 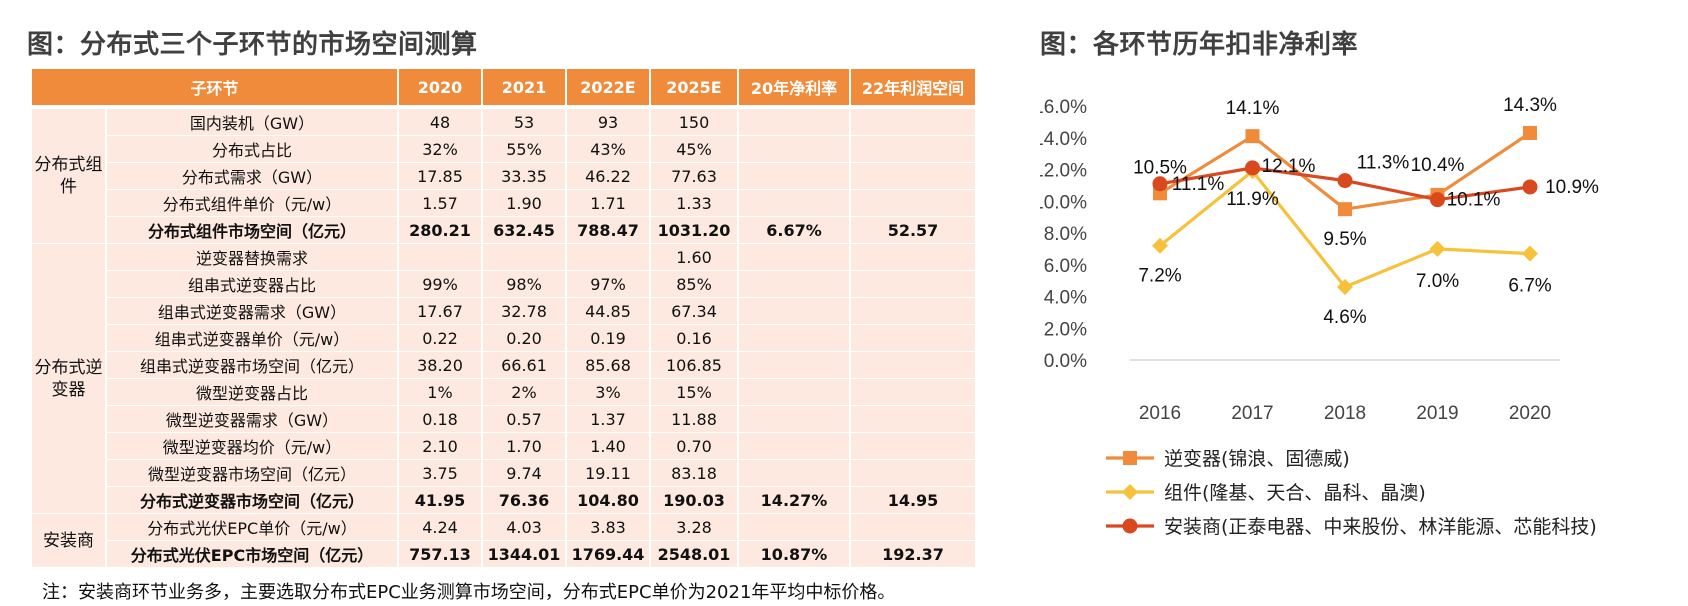 What do you see at coordinates (608, 230) in the screenshot?
I see `table-cell: 788.47` at bounding box center [608, 230].